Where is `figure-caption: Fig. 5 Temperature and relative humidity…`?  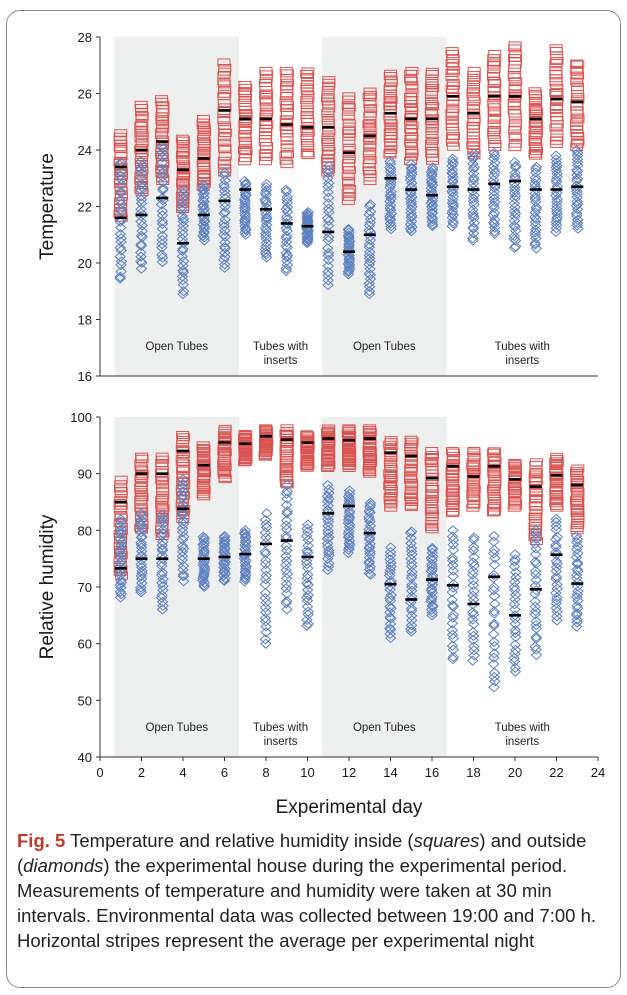
figure-caption: Fig. 5 Temperature and relative humidity… is located at coordinates (312, 890).